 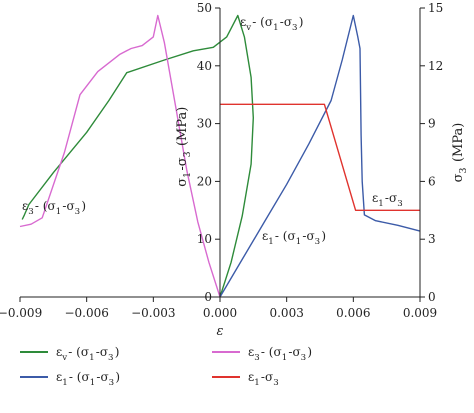 I want to click on legend-item-confining: ε1 -σ3, so click(x=246, y=379).